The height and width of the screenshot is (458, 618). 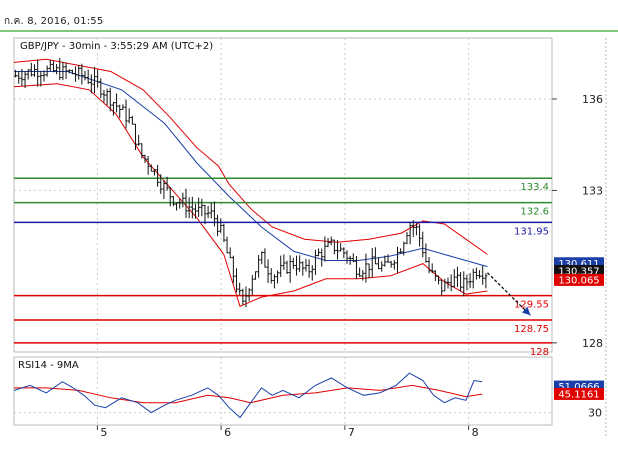 What do you see at coordinates (54, 21) in the screenshot?
I see `date-stamp: ก.ค. 8, 2016, 01:55` at bounding box center [54, 21].